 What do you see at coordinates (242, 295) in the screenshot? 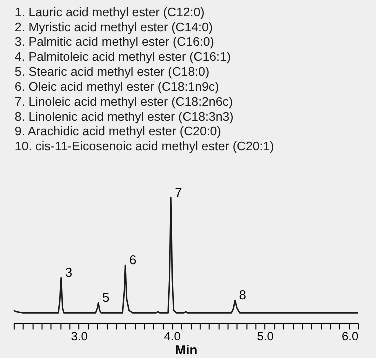
I see `annotation: 8` at bounding box center [242, 295].